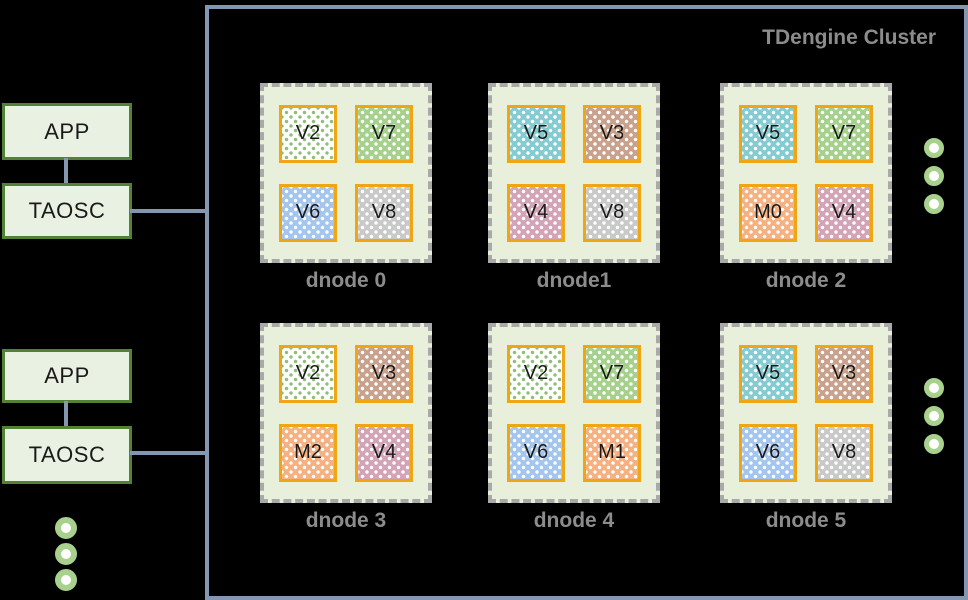 The height and width of the screenshot is (600, 968). I want to click on dnode-label: dnode1, so click(574, 280).